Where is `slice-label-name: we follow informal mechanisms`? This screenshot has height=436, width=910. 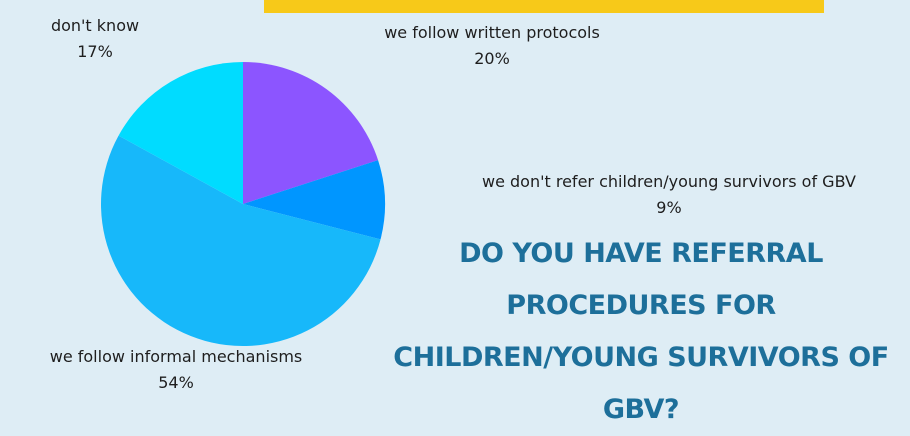
slice-label-name: we follow informal mechanisms is located at coordinates (176, 356).